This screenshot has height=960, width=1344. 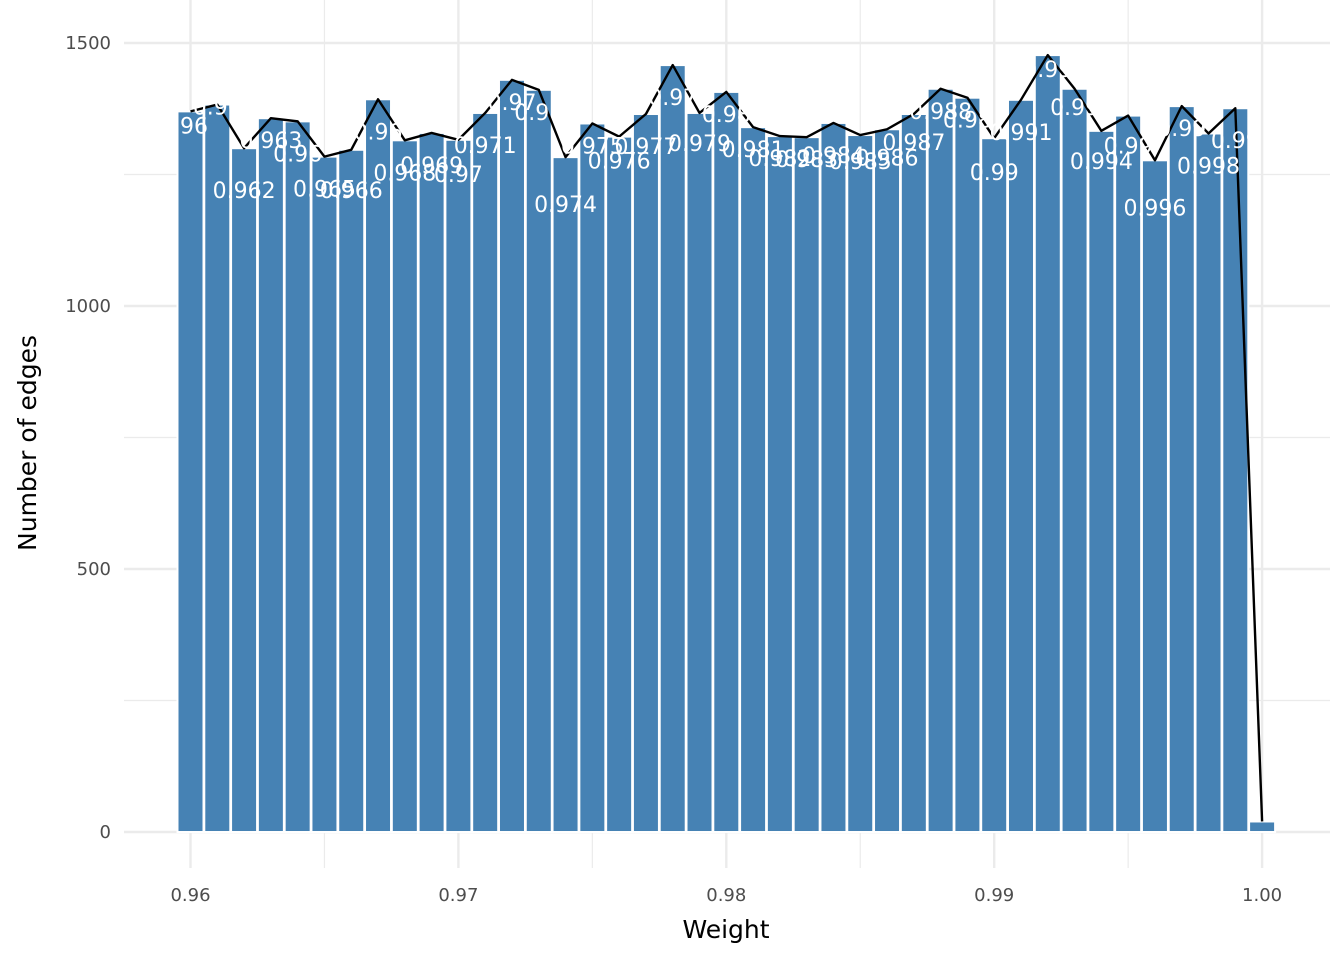 I want to click on bar-value-label: 0.984, so click(x=833, y=156).